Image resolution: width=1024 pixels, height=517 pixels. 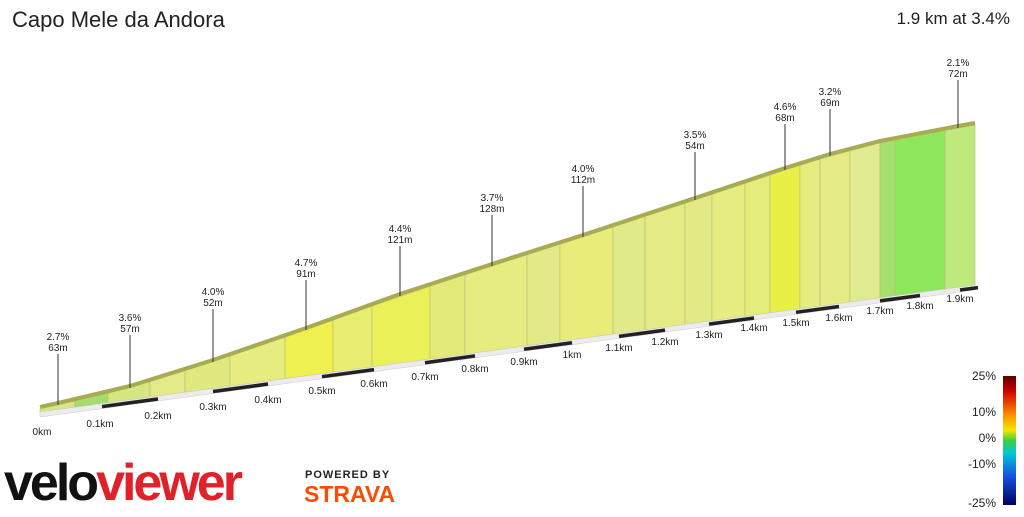 What do you see at coordinates (784, 118) in the screenshot?
I see `segment-length: 68m` at bounding box center [784, 118].